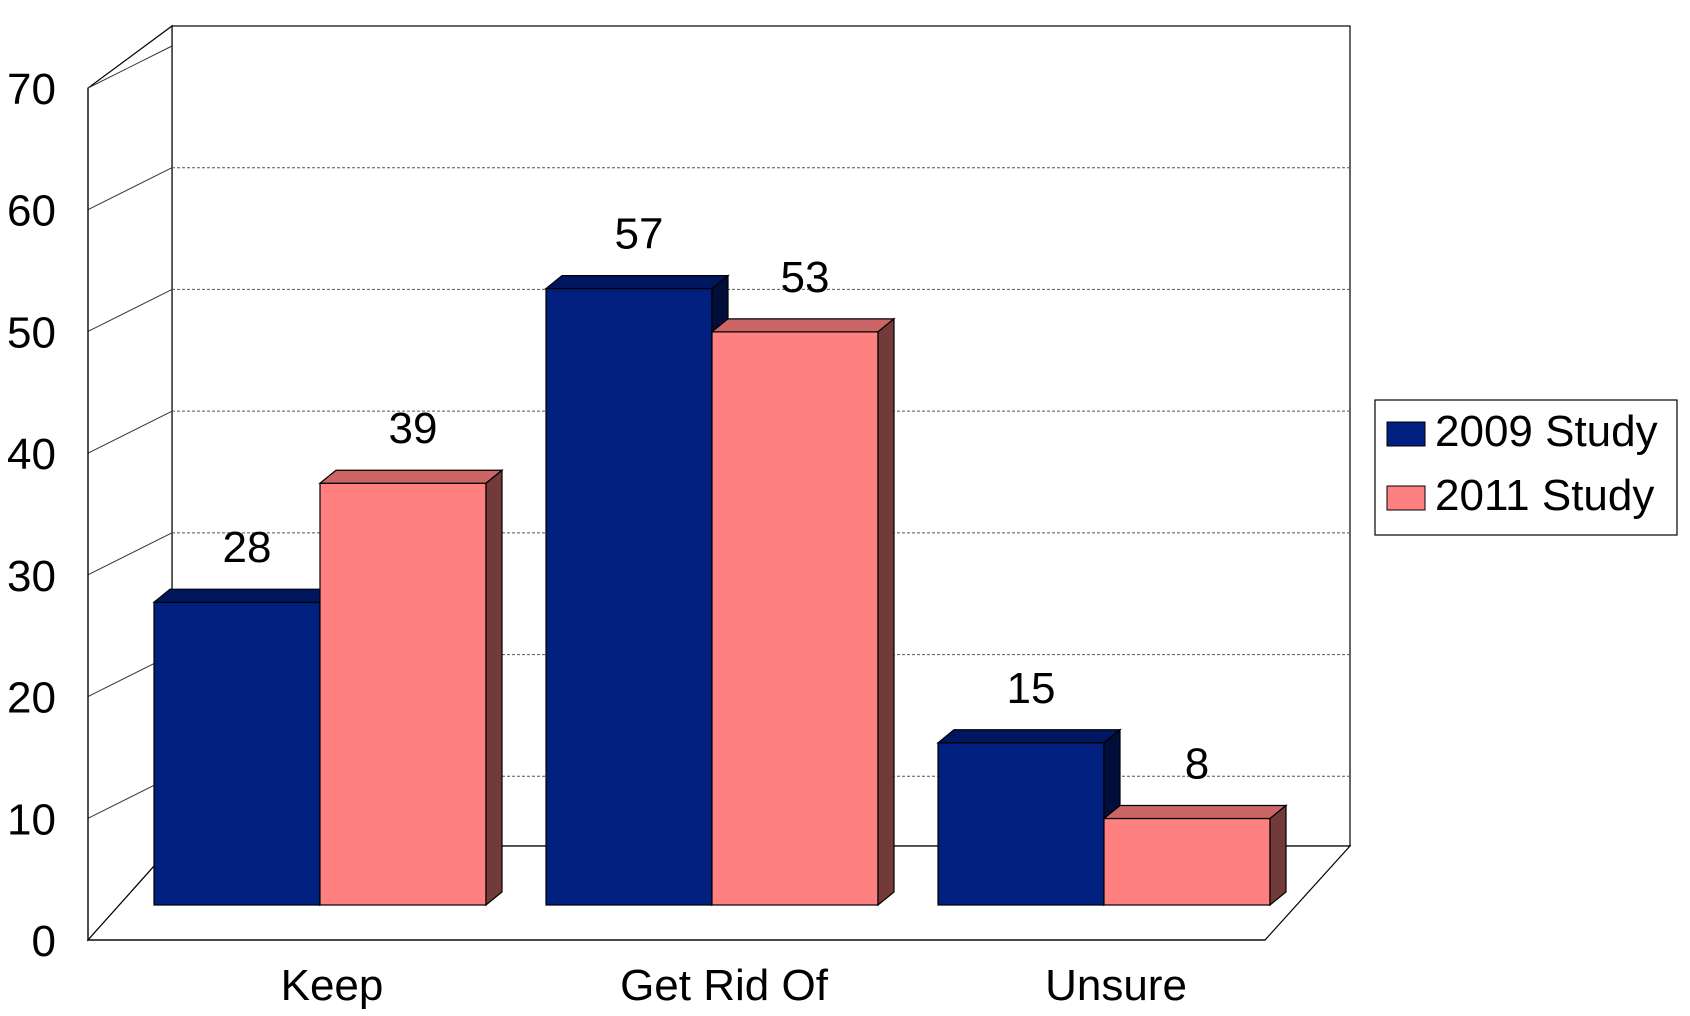  What do you see at coordinates (31, 819) in the screenshot?
I see `y-tick-label: 10` at bounding box center [31, 819].